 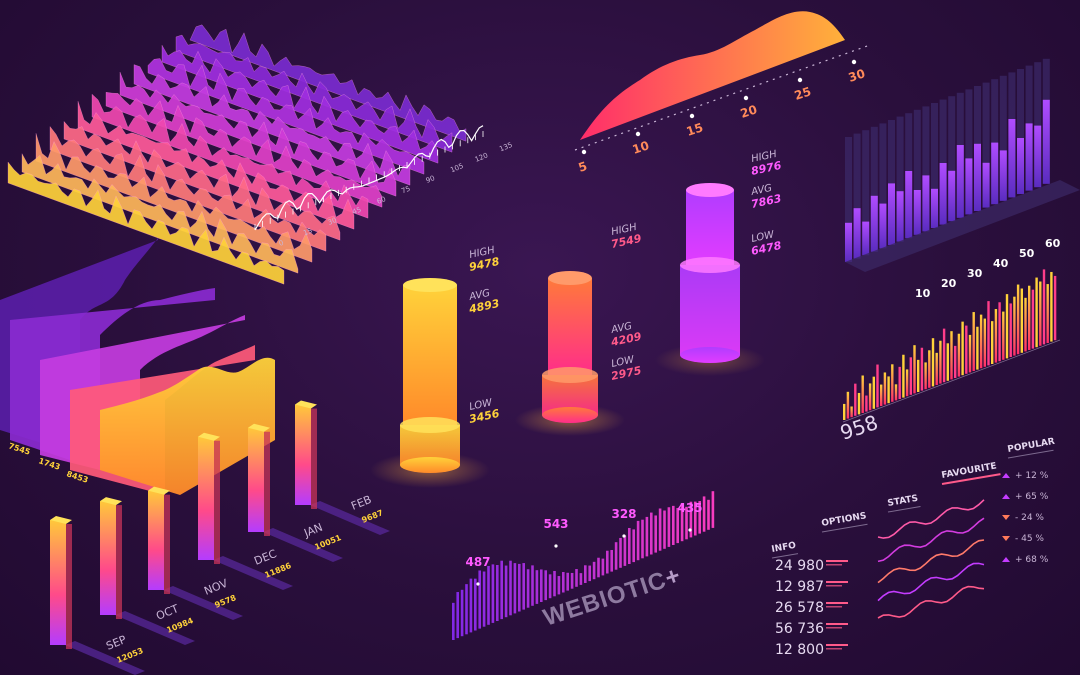 I want to click on cylinder-body-top, so click(x=430, y=355).